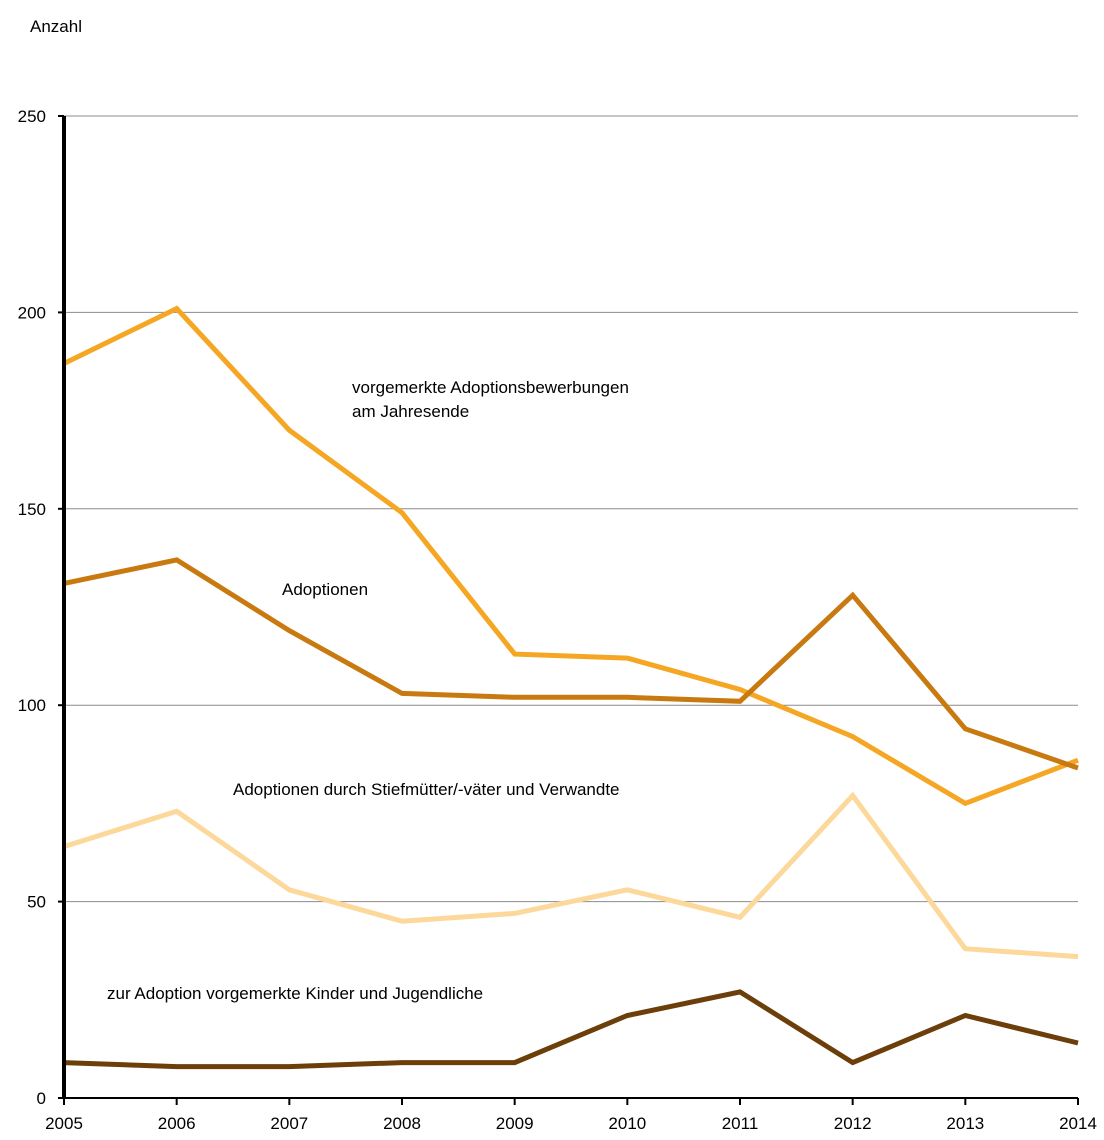 This screenshot has height=1140, width=1104. Describe the element at coordinates (177, 1123) in the screenshot. I see `x-tick-label: 2006` at that location.